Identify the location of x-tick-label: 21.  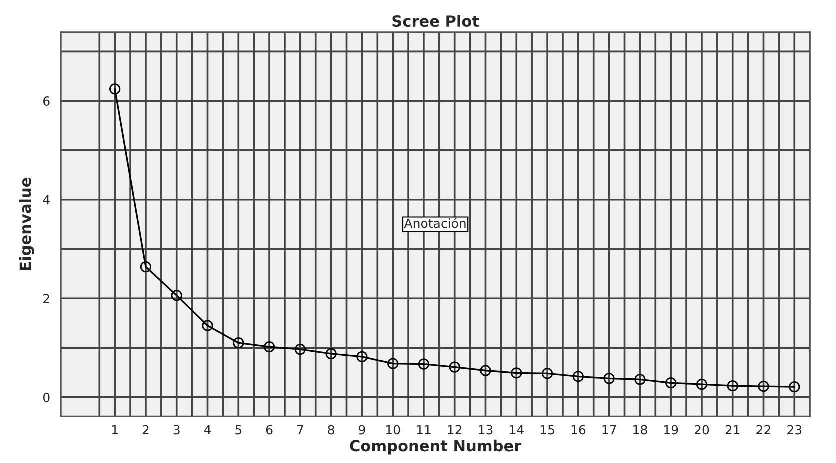
(733, 430).